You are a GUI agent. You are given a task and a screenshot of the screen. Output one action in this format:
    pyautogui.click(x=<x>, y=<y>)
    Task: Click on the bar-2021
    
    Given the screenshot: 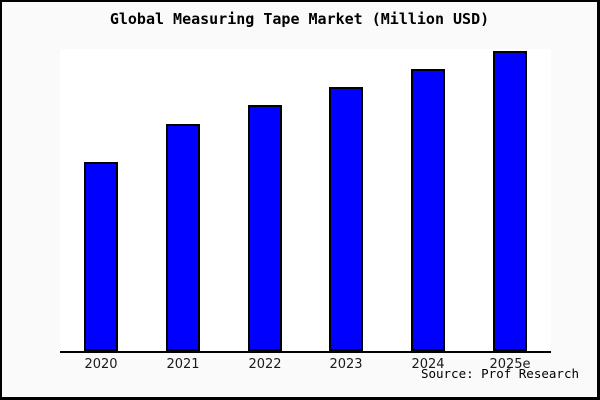 What is the action you would take?
    pyautogui.click(x=183, y=237)
    